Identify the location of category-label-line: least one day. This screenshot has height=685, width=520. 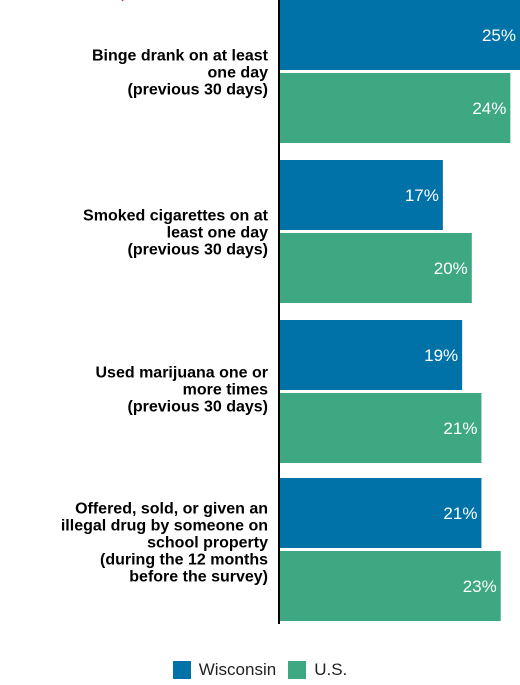
(217, 233).